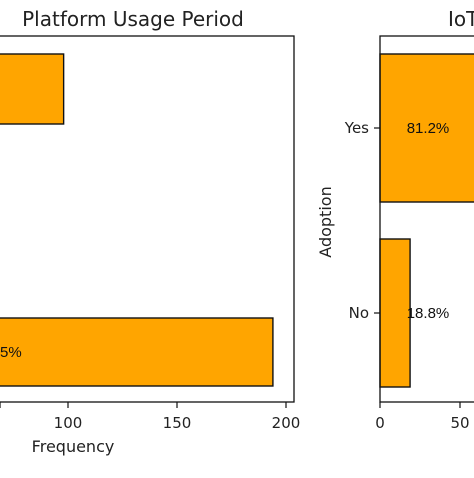  What do you see at coordinates (359, 313) in the screenshot?
I see `y-tick-label: No` at bounding box center [359, 313].